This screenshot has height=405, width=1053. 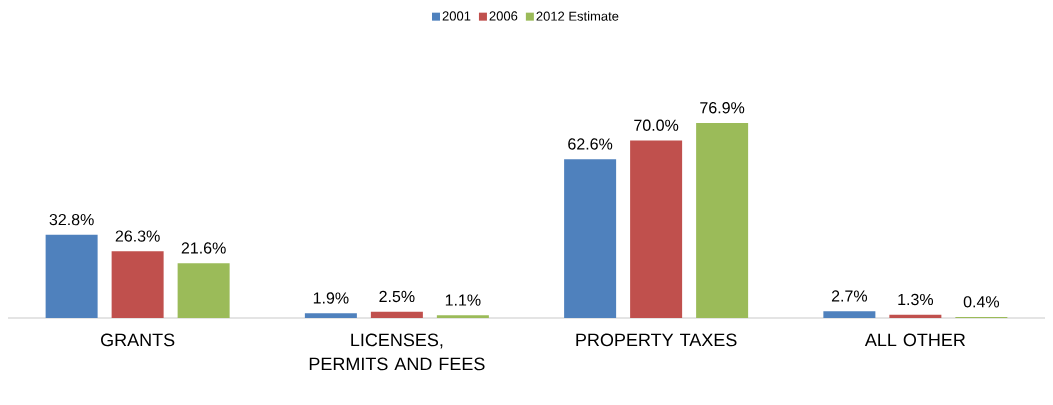 I want to click on data-label: 0.4%, so click(x=981, y=302).